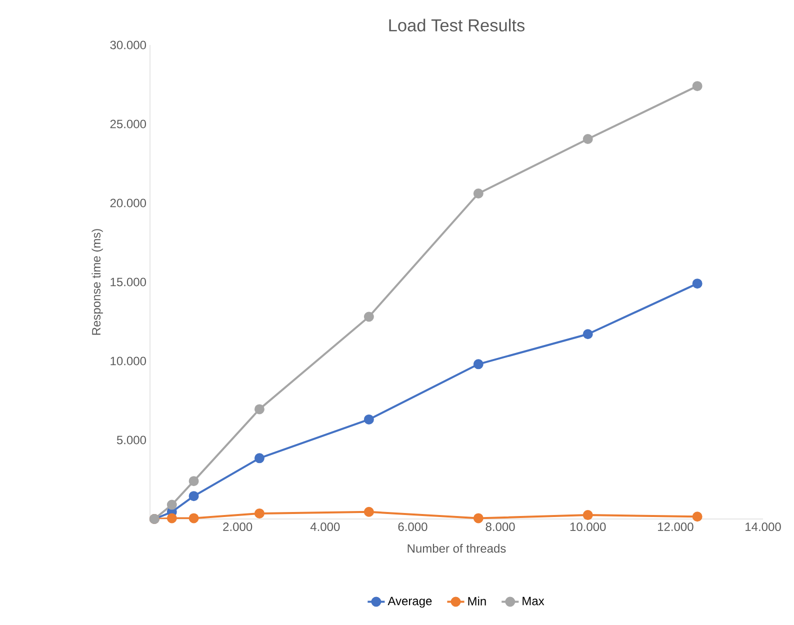 This screenshot has width=794, height=625. Describe the element at coordinates (457, 25) in the screenshot. I see `chart-title: Load Test Results` at that location.